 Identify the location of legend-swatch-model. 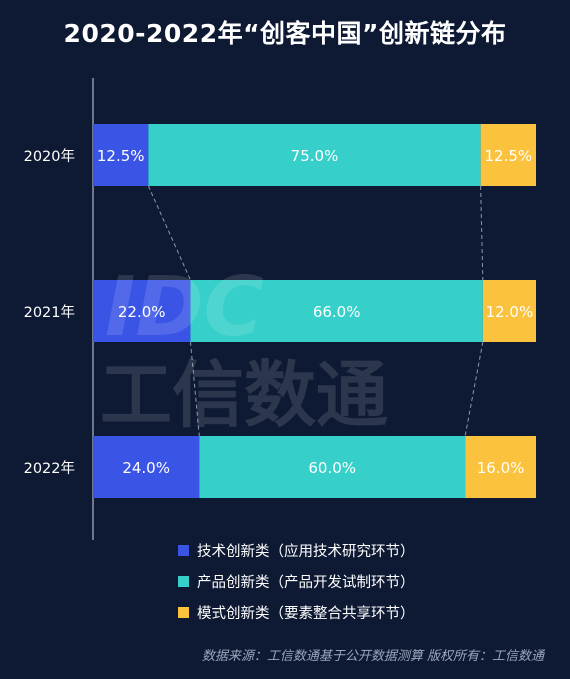
(183, 612).